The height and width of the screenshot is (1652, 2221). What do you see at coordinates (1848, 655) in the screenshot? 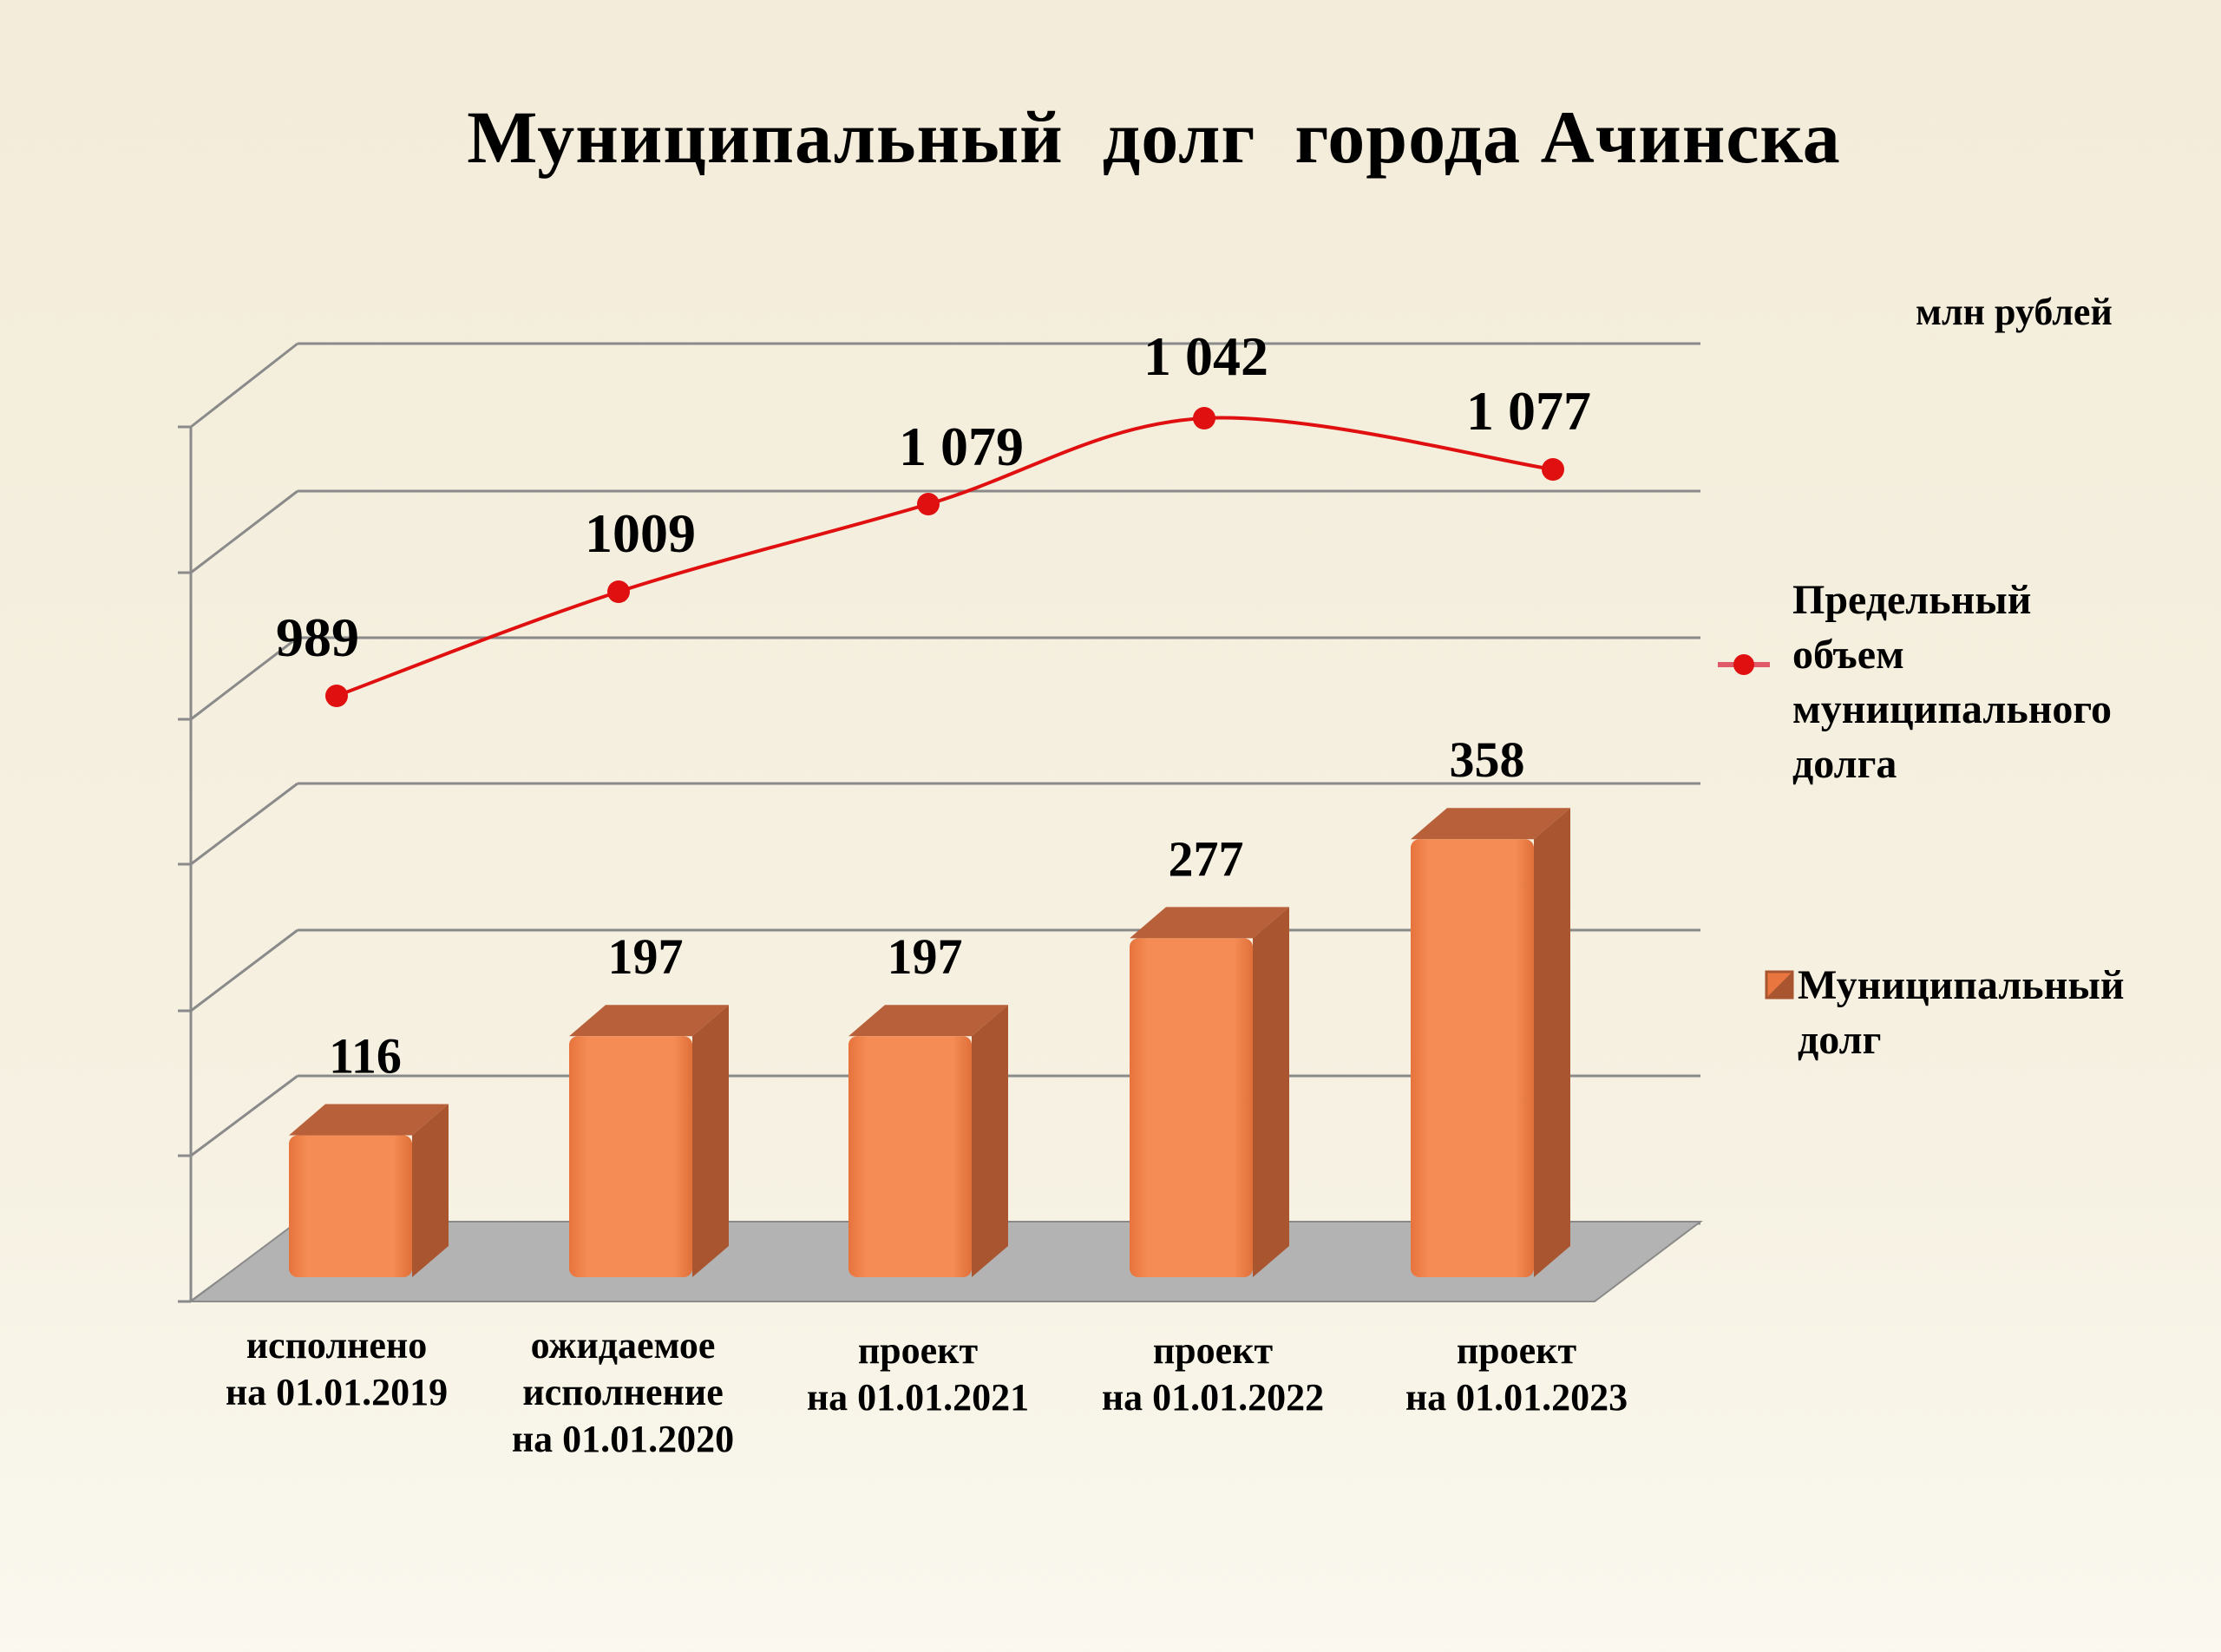
I see `legend-text-line: объем` at bounding box center [1848, 655].